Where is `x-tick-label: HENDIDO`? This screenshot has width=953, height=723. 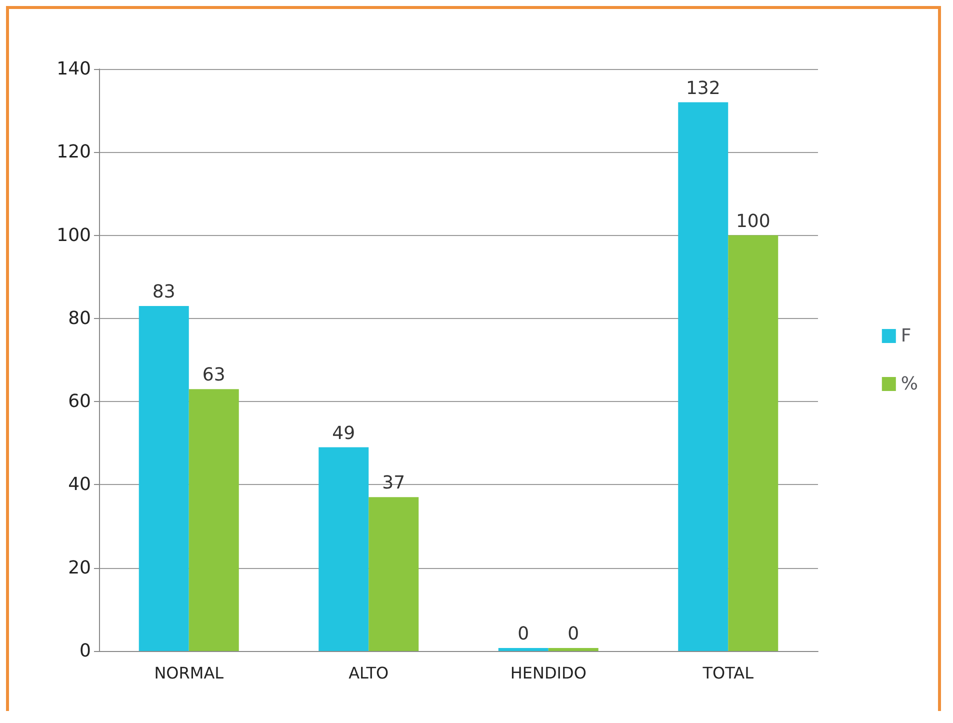
x-tick-label: HENDIDO is located at coordinates (548, 673).